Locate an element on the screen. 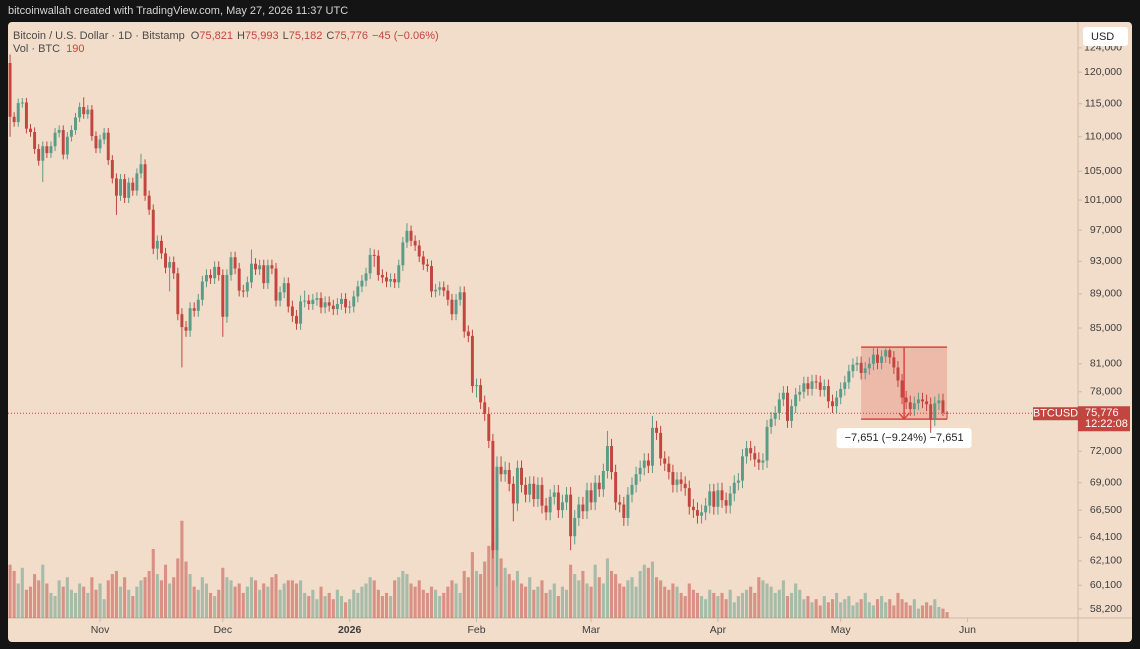  ohlc-value: 75,182 is located at coordinates (306, 36).